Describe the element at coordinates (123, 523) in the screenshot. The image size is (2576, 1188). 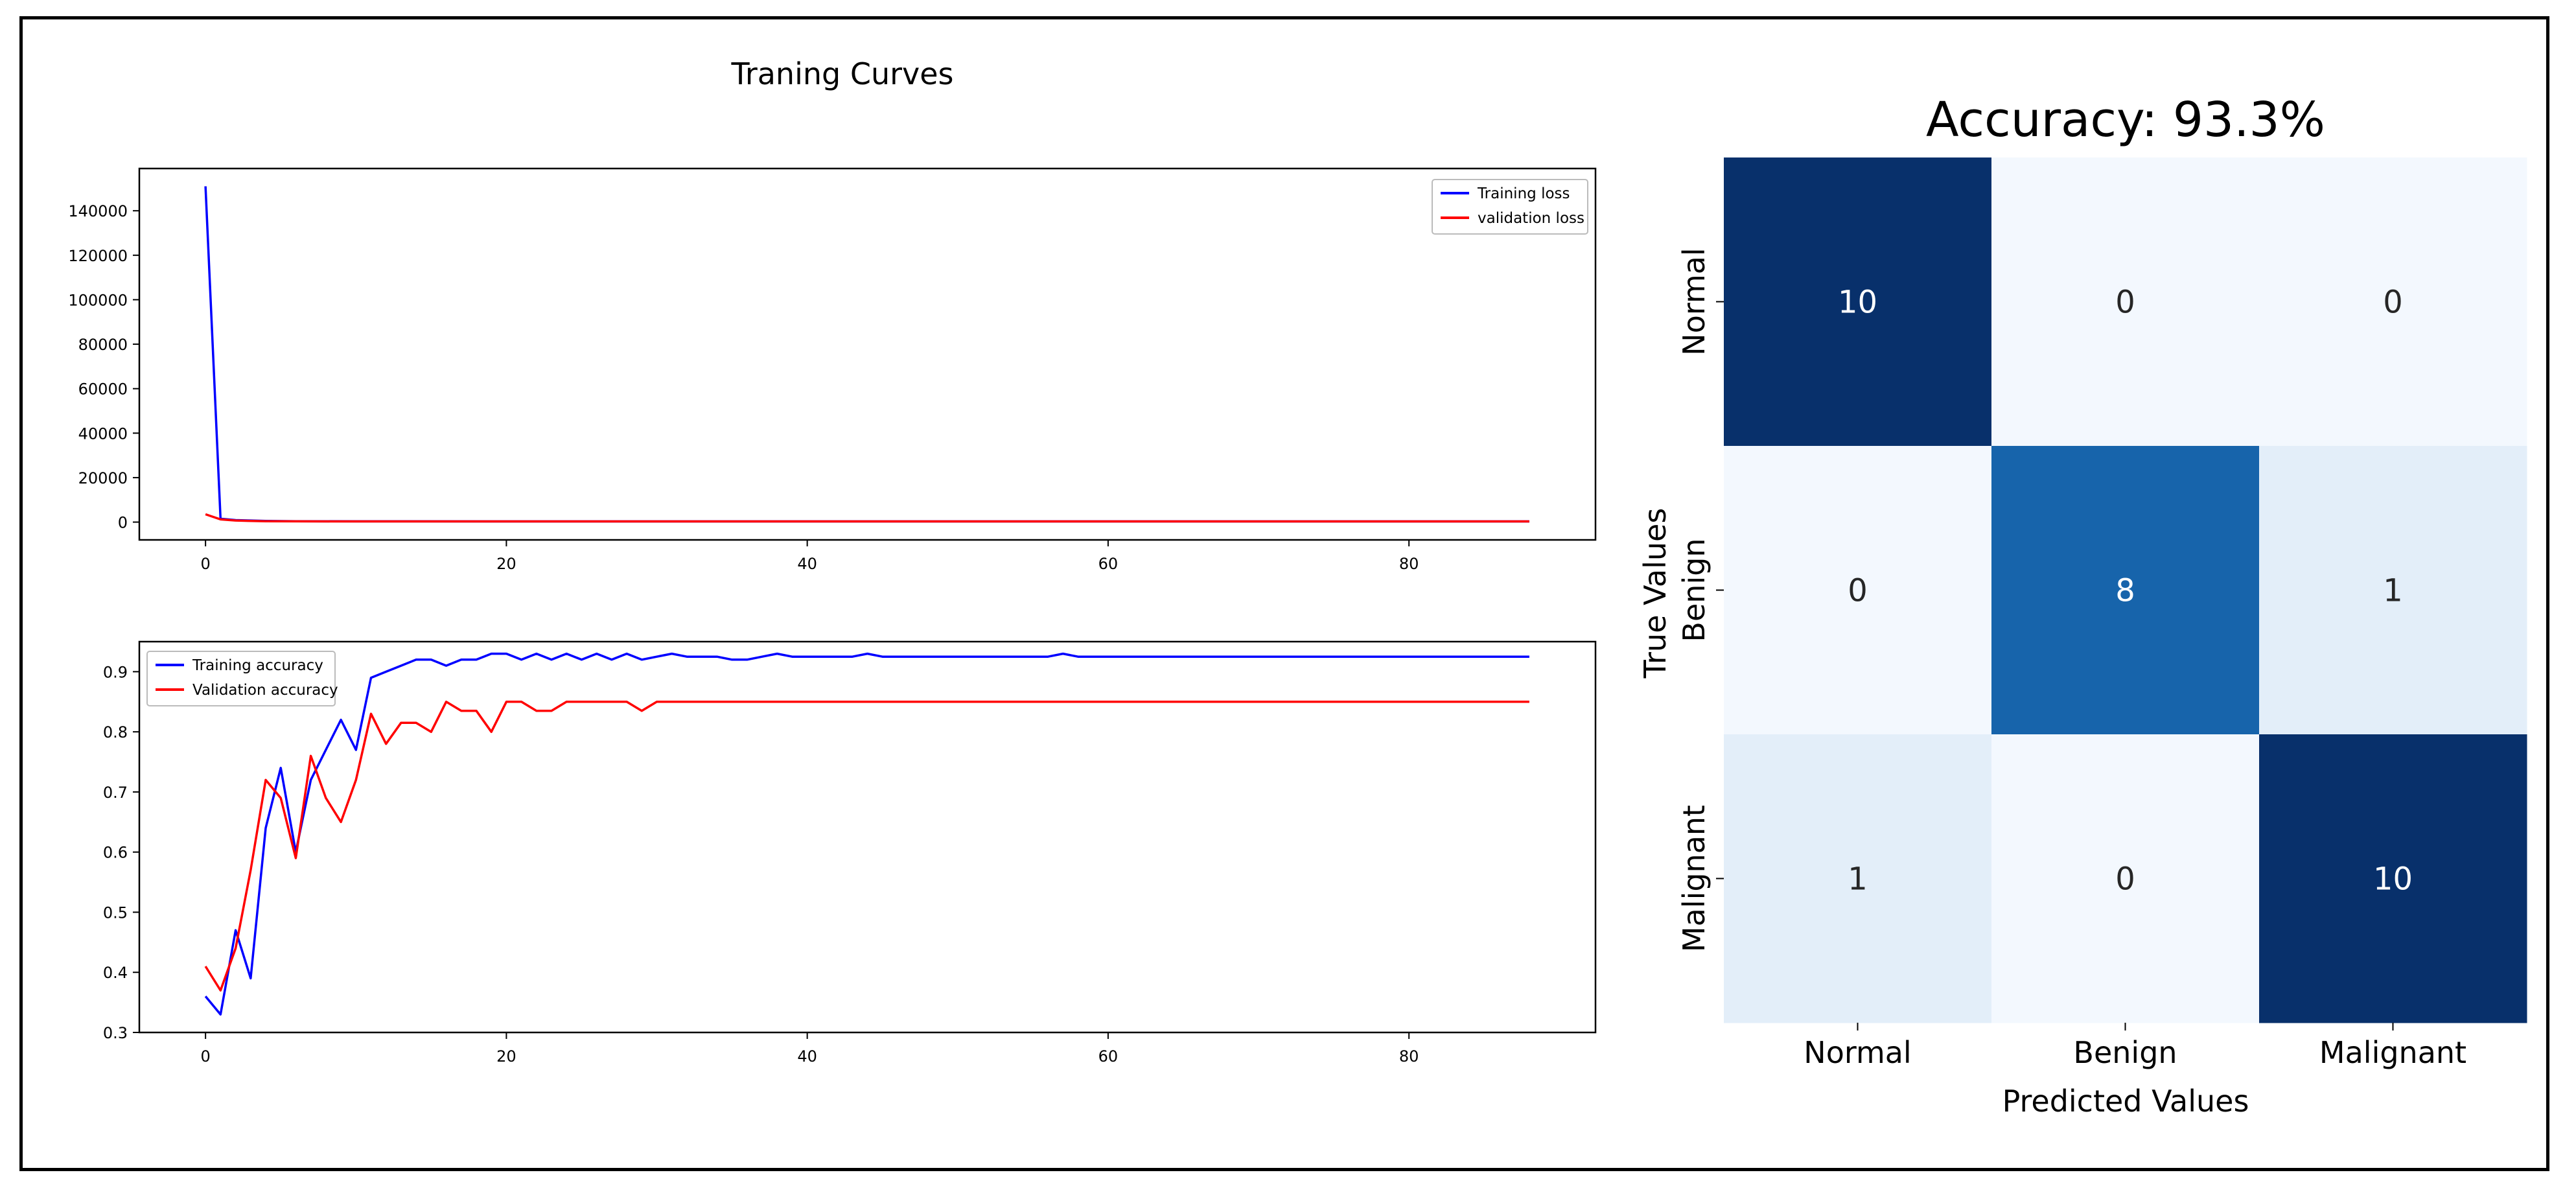
I see `y-tick-label: 0` at that location.